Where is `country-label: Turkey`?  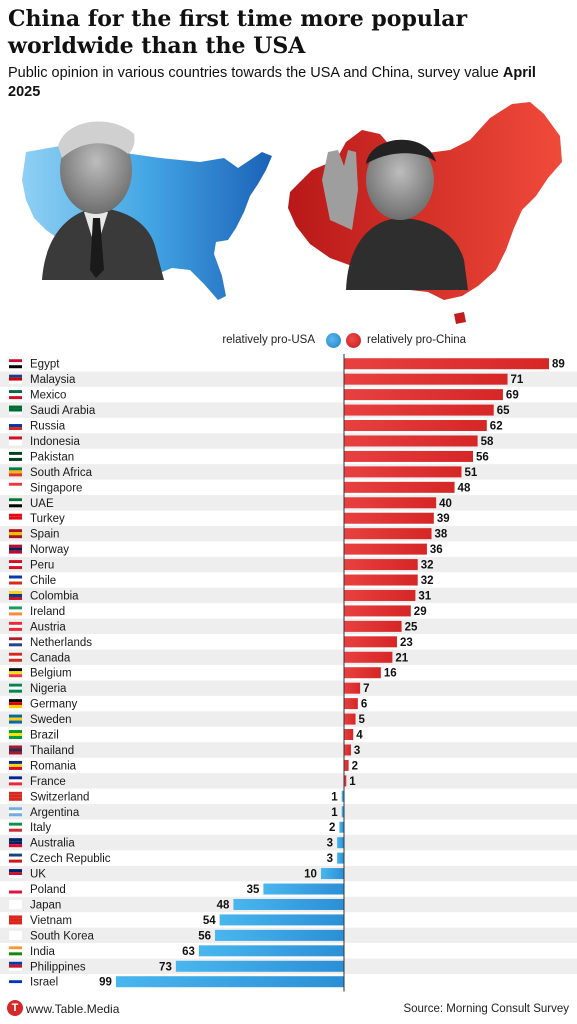
country-label: Turkey is located at coordinates (47, 519).